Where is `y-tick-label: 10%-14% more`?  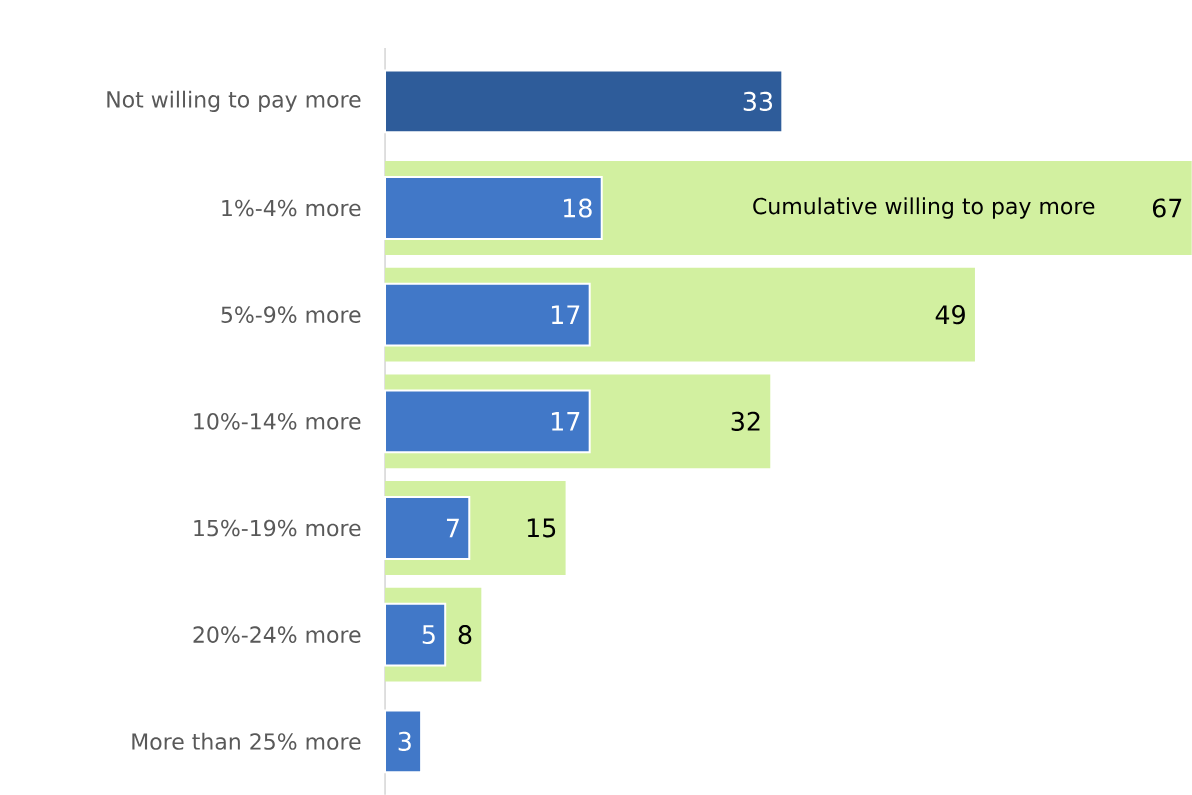 y-tick-label: 10%-14% more is located at coordinates (277, 421).